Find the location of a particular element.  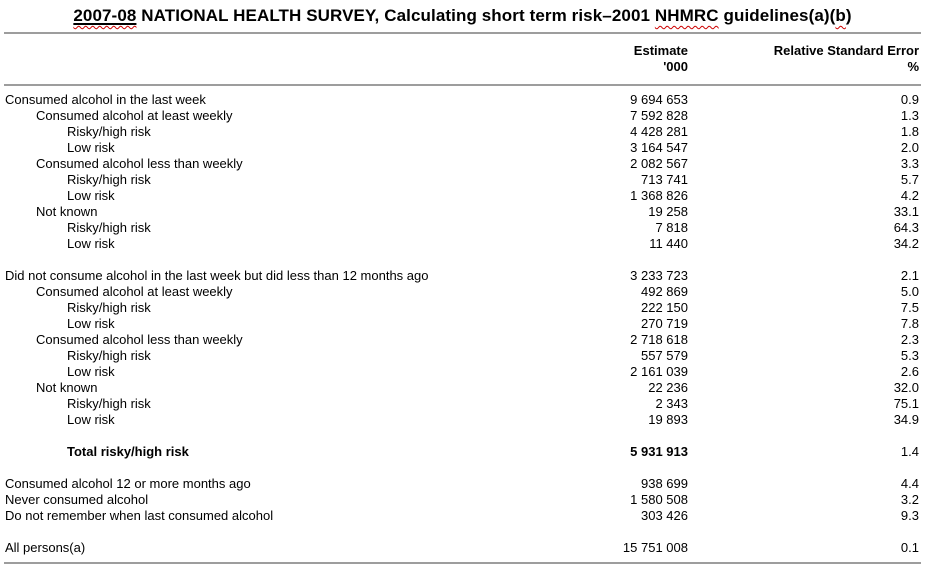

row-label: Consumed alcohol 12 or more months ago is located at coordinates (128, 483).